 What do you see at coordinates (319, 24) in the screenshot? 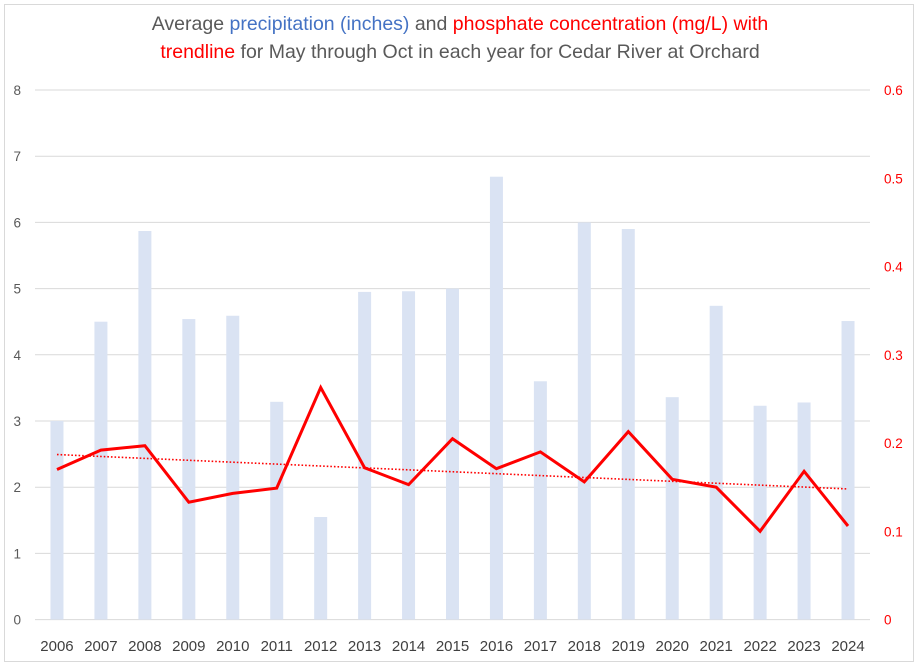
I see `title-part: precipitation (inches)` at bounding box center [319, 24].